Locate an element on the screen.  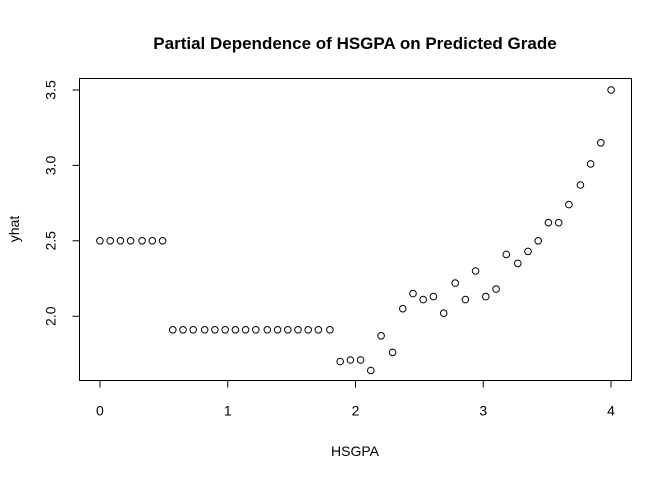
x-tick-label: 0 is located at coordinates (100, 411).